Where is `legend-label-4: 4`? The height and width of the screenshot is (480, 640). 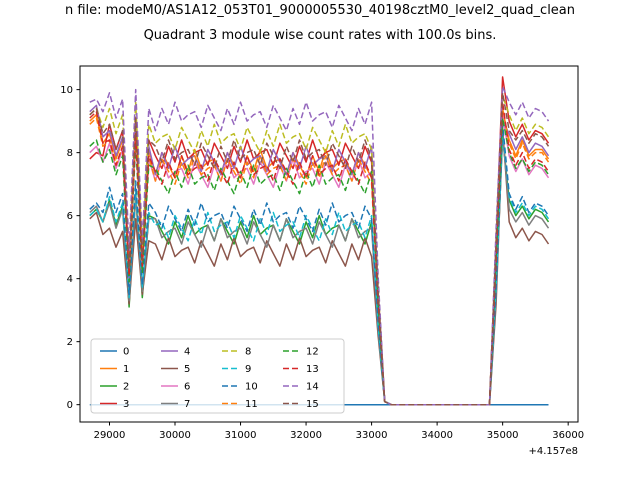
legend-label-4: 4 is located at coordinates (187, 352).